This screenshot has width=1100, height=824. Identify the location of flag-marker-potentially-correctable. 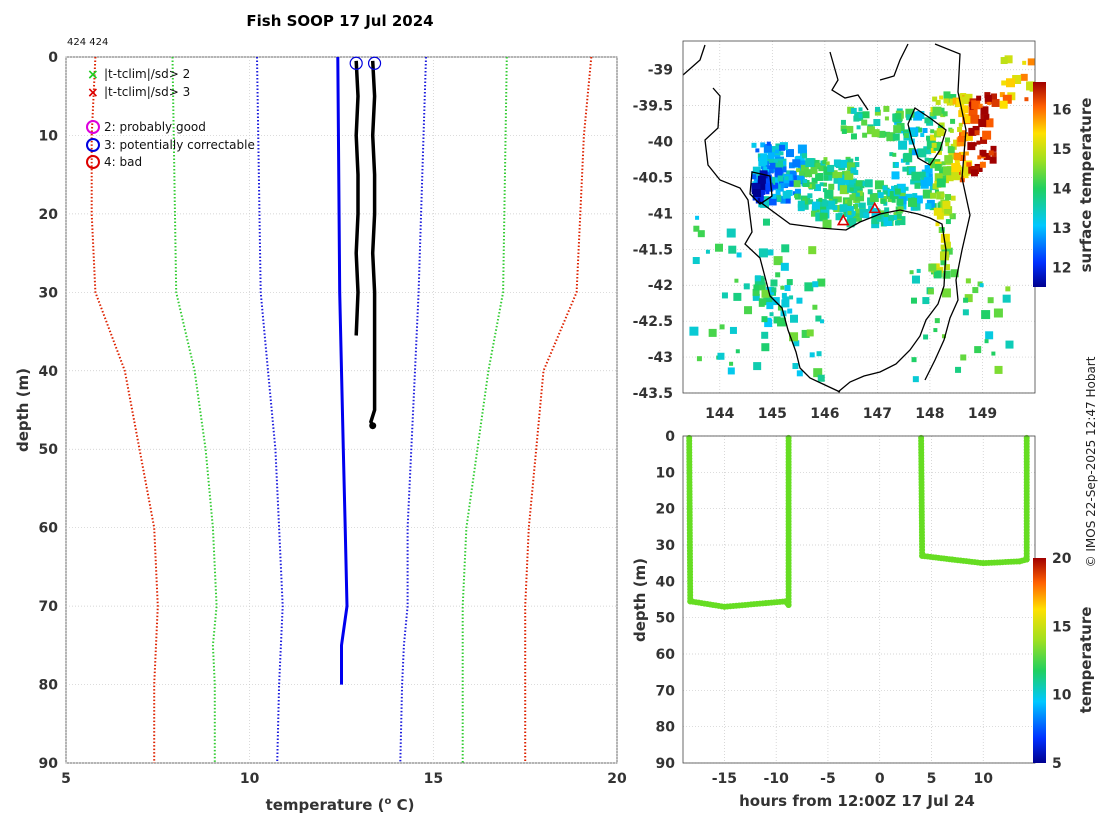
(374, 63).